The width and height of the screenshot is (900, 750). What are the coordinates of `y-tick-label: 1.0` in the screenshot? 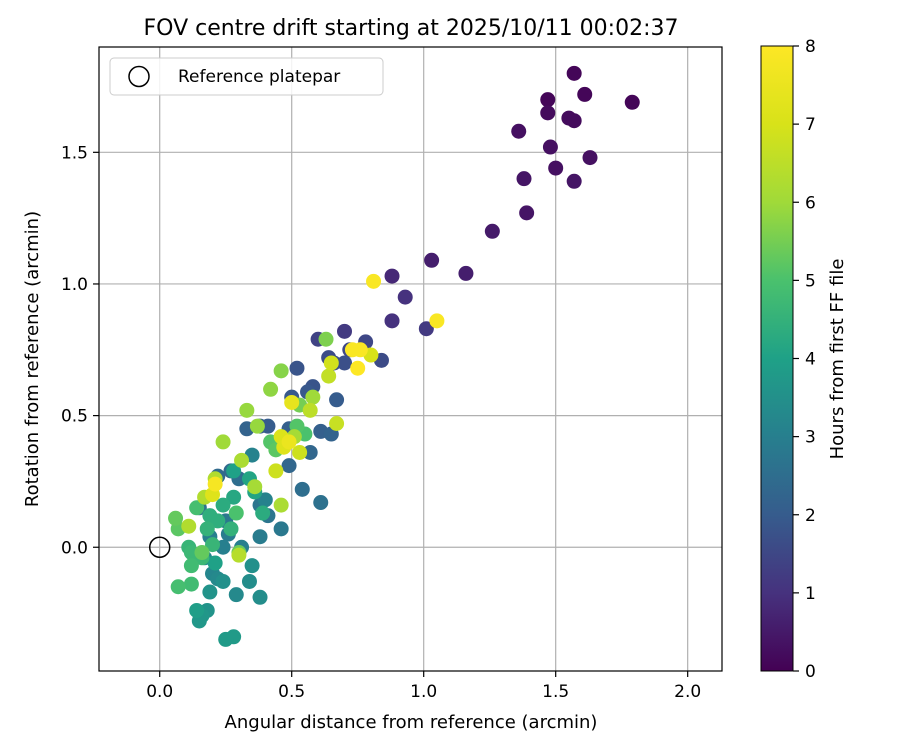 It's located at (74, 285).